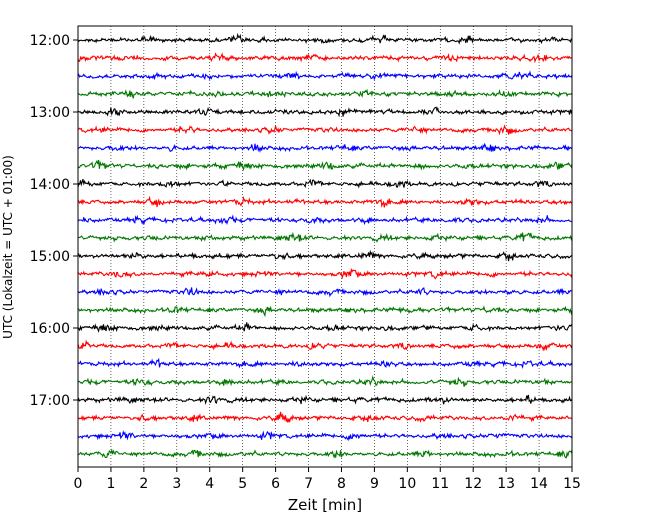  I want to click on y-tick-label-1600: 16:00, so click(50, 329).